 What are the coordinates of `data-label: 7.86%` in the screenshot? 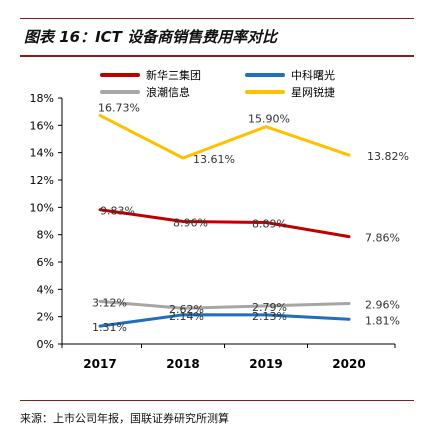 It's located at (382, 238).